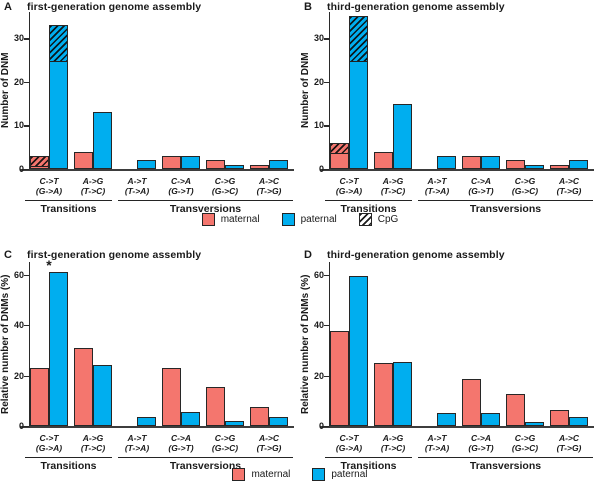  I want to click on legend-swatch-paternal, so click(319, 474).